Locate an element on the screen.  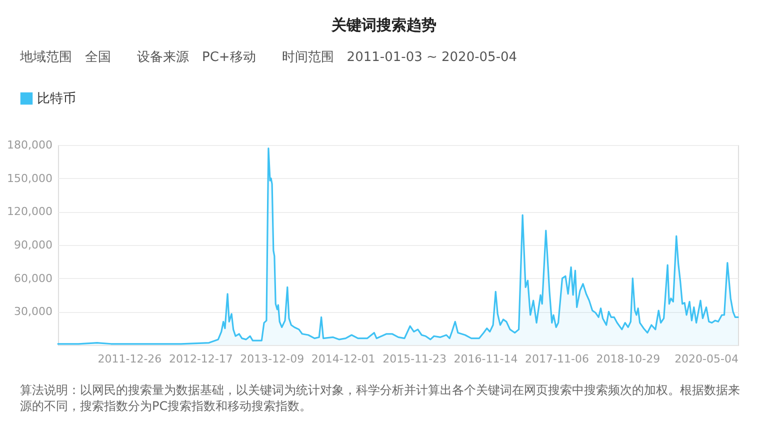
x-tick-label: 2016-11-14 is located at coordinates (486, 359).